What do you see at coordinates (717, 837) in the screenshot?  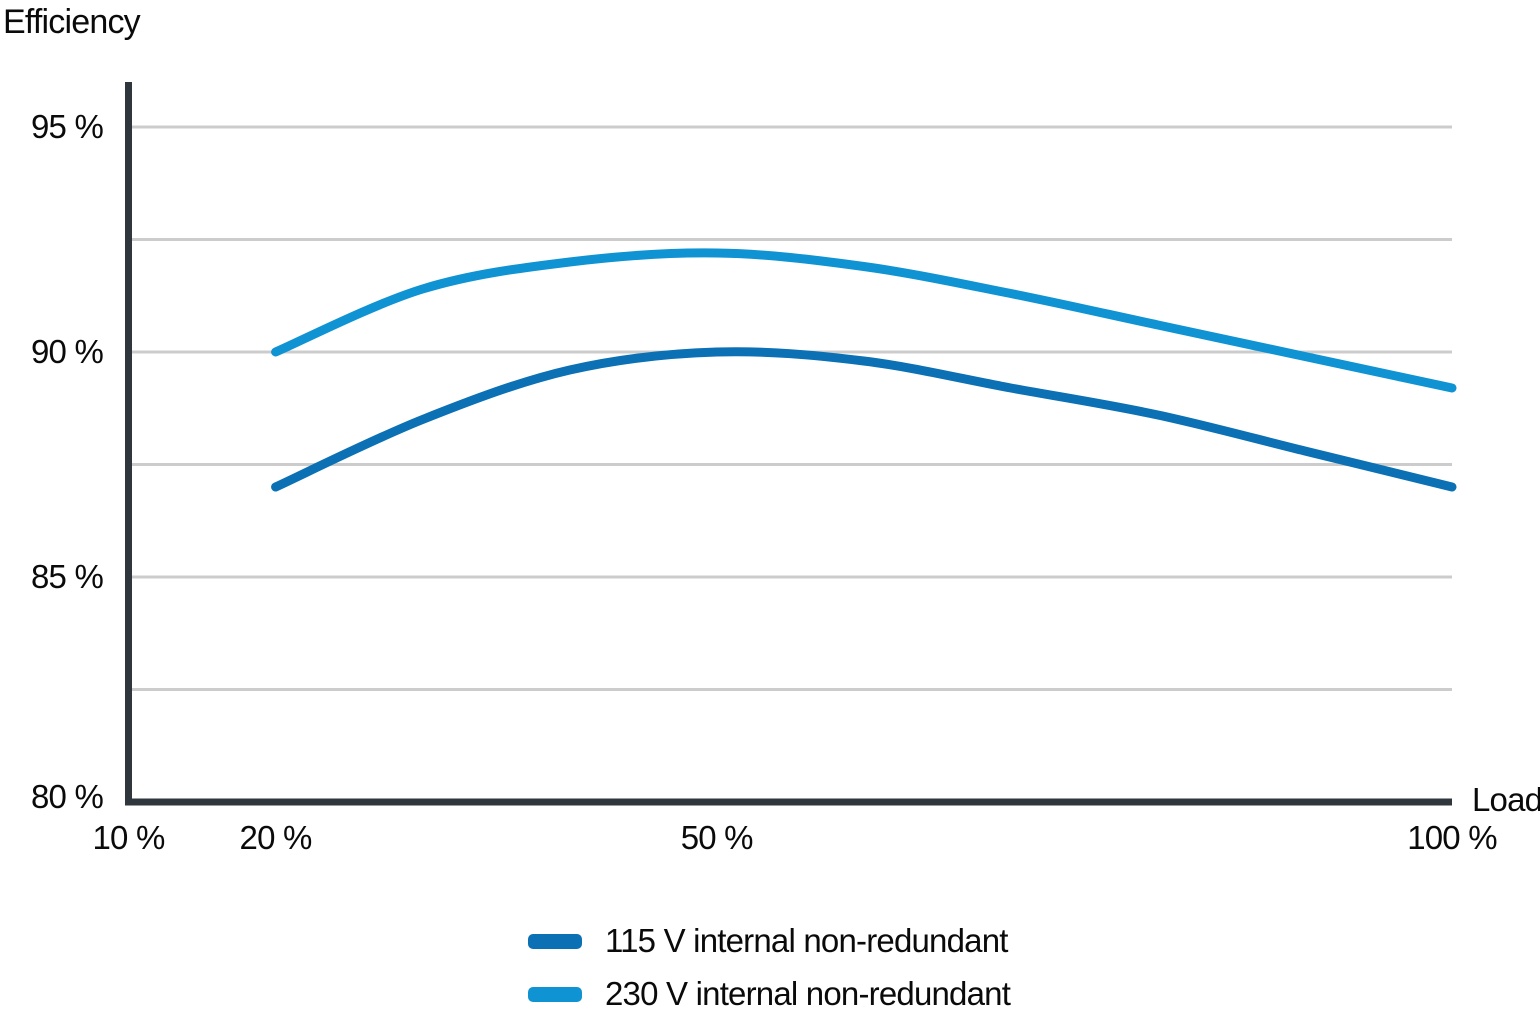 I see `x-tick-label-50: 50 %` at bounding box center [717, 837].